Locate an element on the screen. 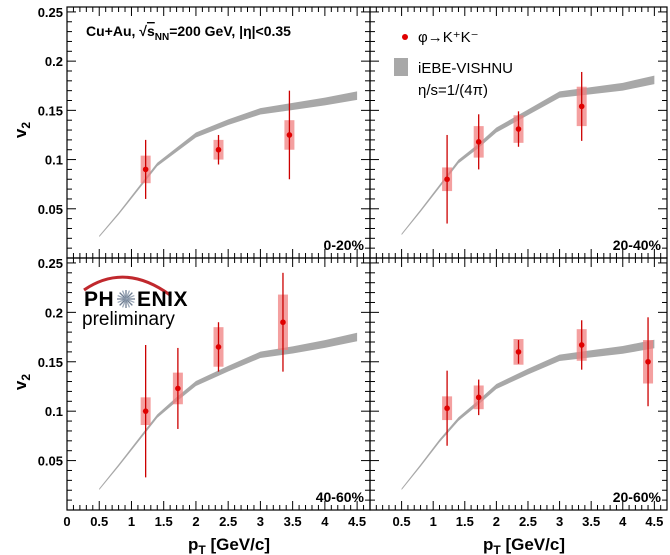 The image size is (670, 555). x-tick-label: 0 is located at coordinates (66, 521).